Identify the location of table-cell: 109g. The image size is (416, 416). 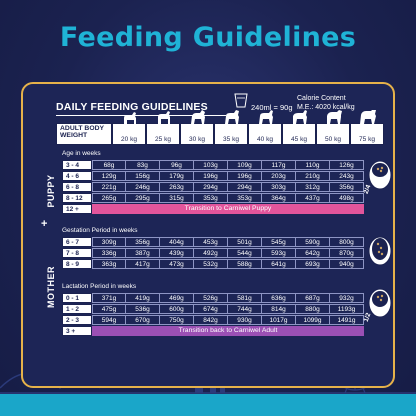
(245, 165).